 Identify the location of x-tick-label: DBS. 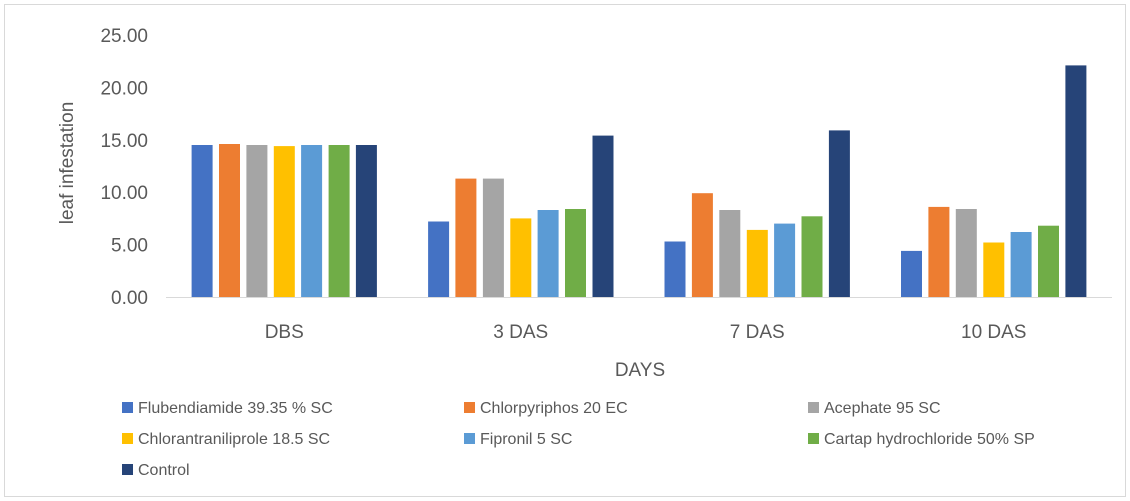
(284, 332).